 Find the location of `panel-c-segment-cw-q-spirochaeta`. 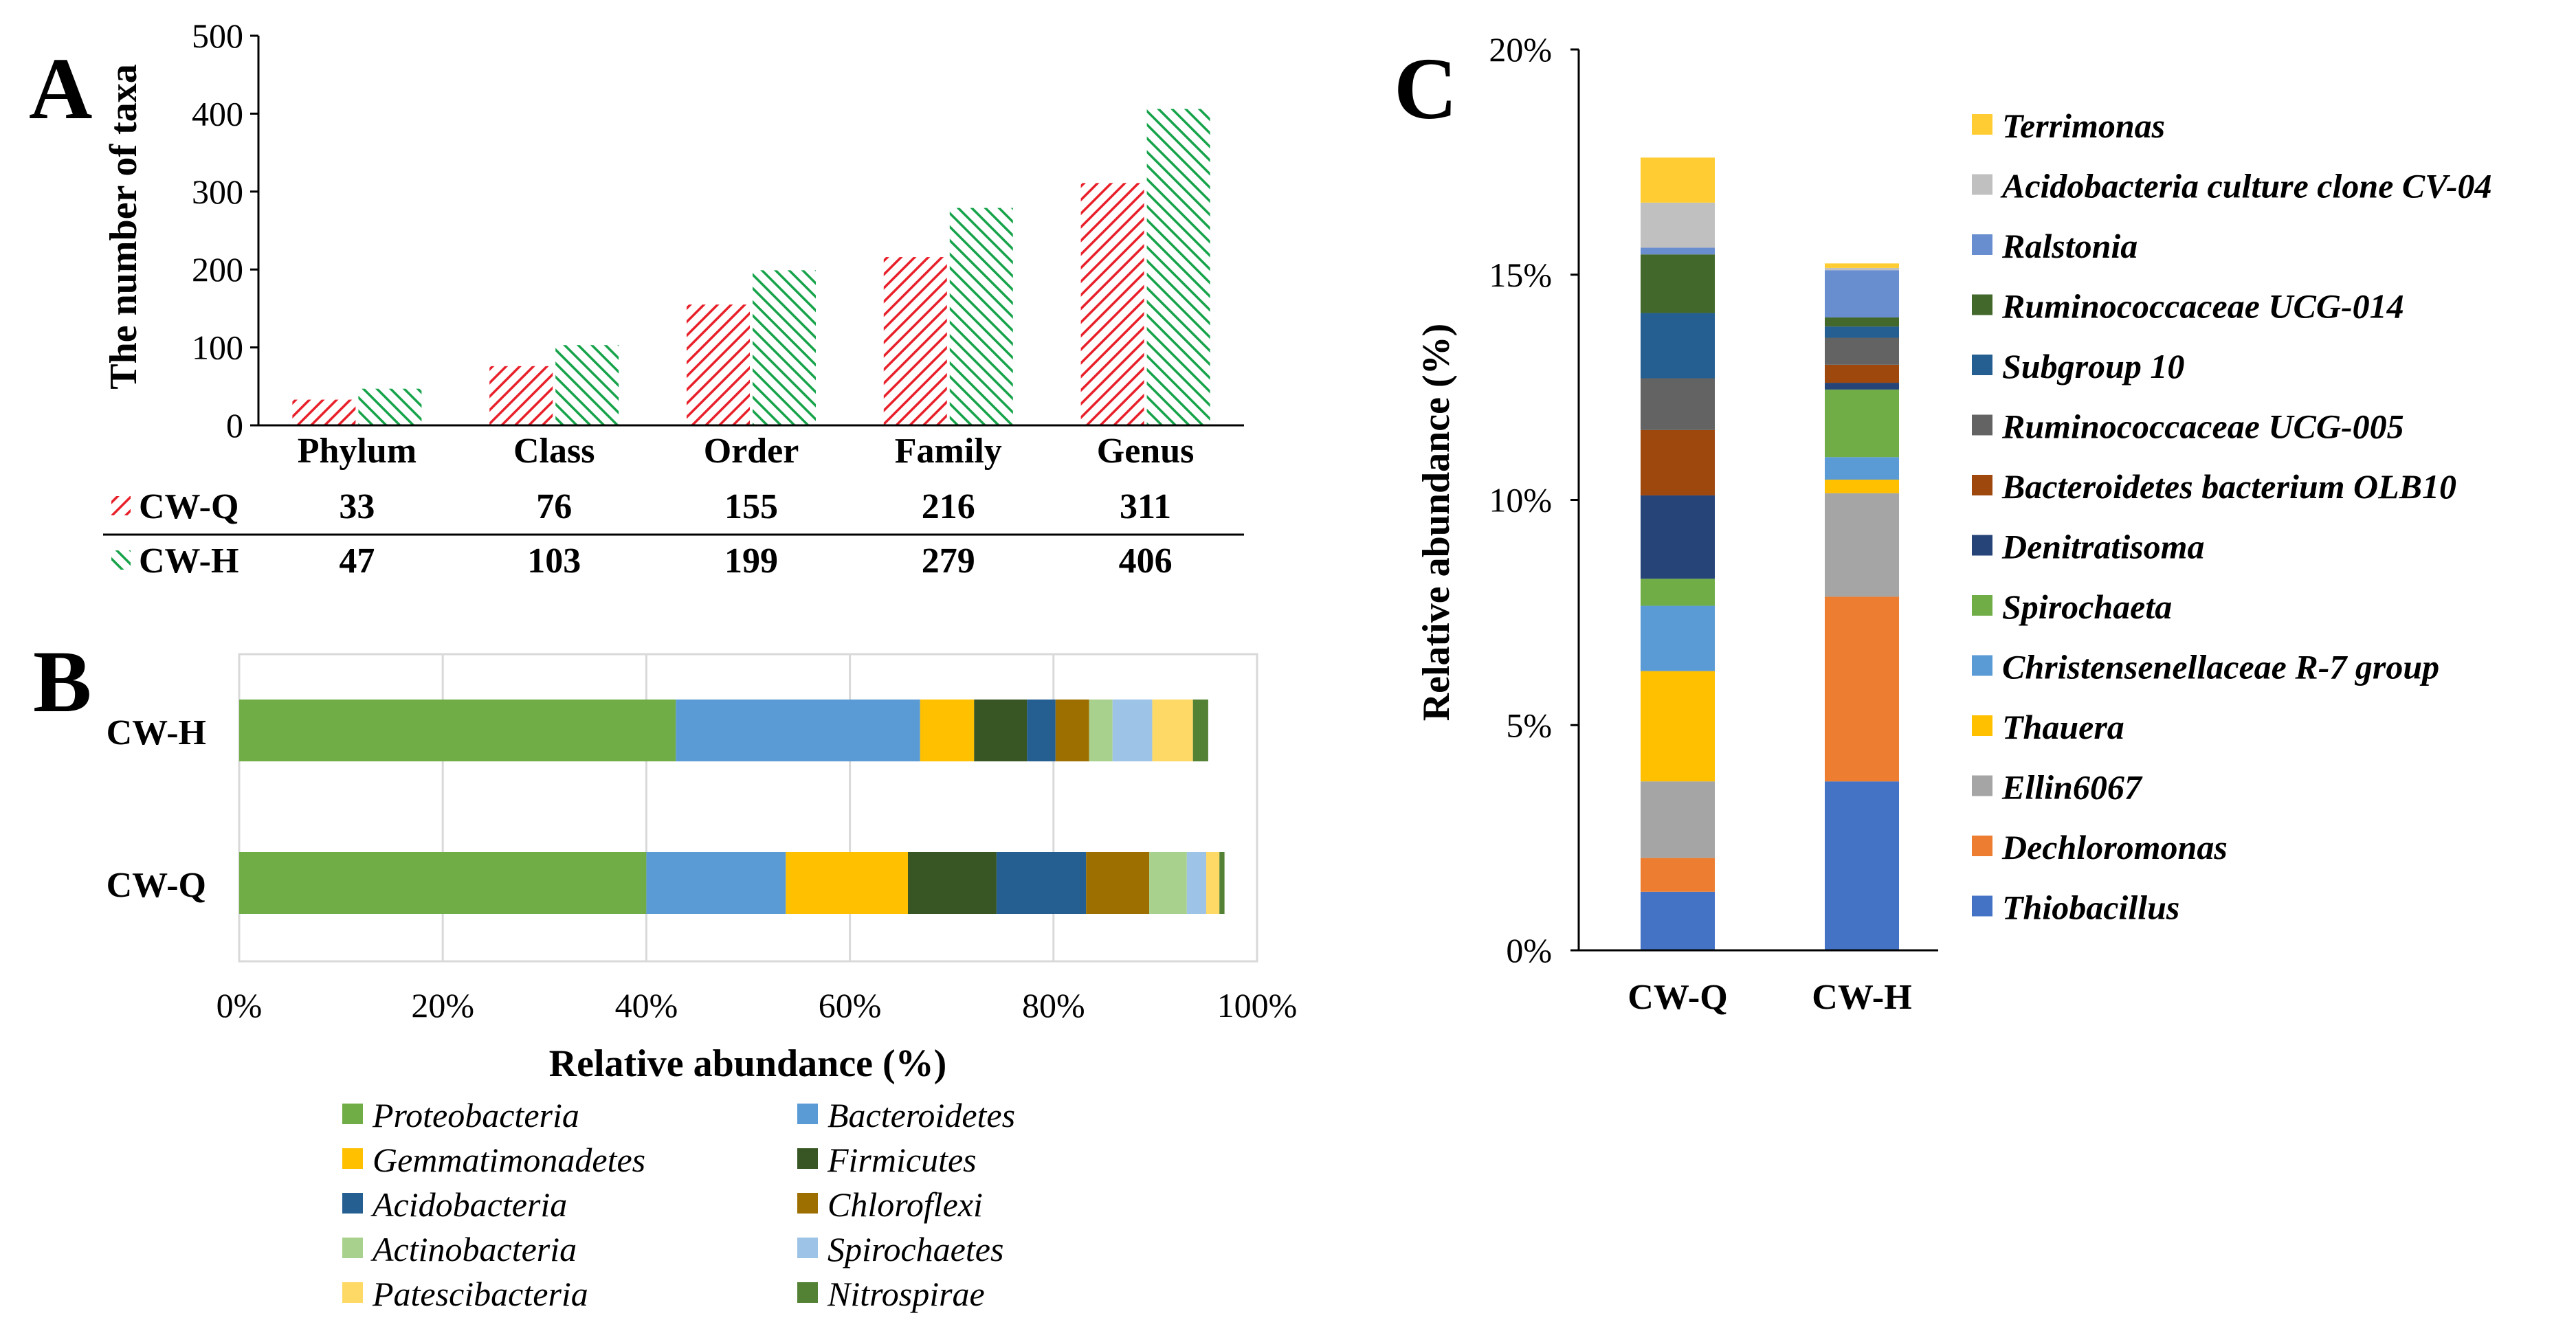

panel-c-segment-cw-q-spirochaeta is located at coordinates (1678, 592).